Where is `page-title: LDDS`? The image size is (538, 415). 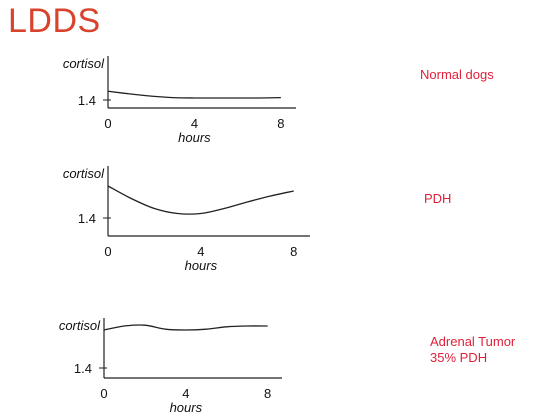 page-title: LDDS is located at coordinates (54, 21).